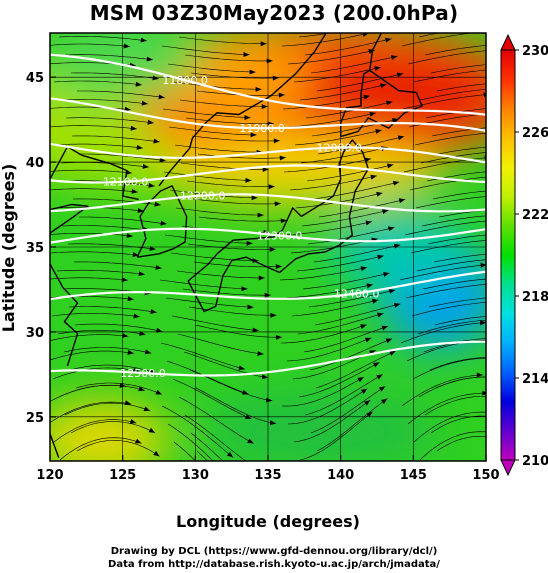 The image size is (548, 573). What do you see at coordinates (274, 13) in the screenshot?
I see `map-title: MSM 03Z30May2023 (200.0hPa)` at bounding box center [274, 13].